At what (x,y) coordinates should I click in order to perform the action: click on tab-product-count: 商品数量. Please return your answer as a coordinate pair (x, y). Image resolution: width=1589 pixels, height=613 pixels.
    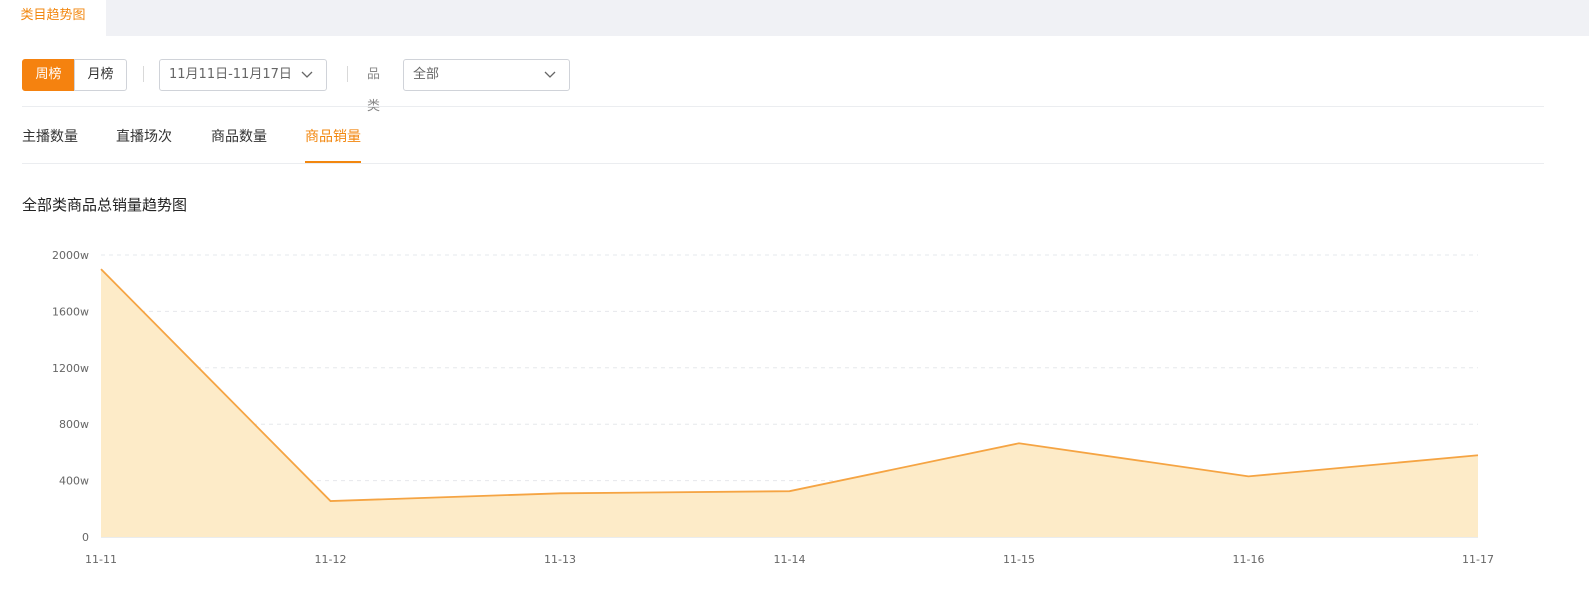
    Looking at the image, I should click on (239, 137).